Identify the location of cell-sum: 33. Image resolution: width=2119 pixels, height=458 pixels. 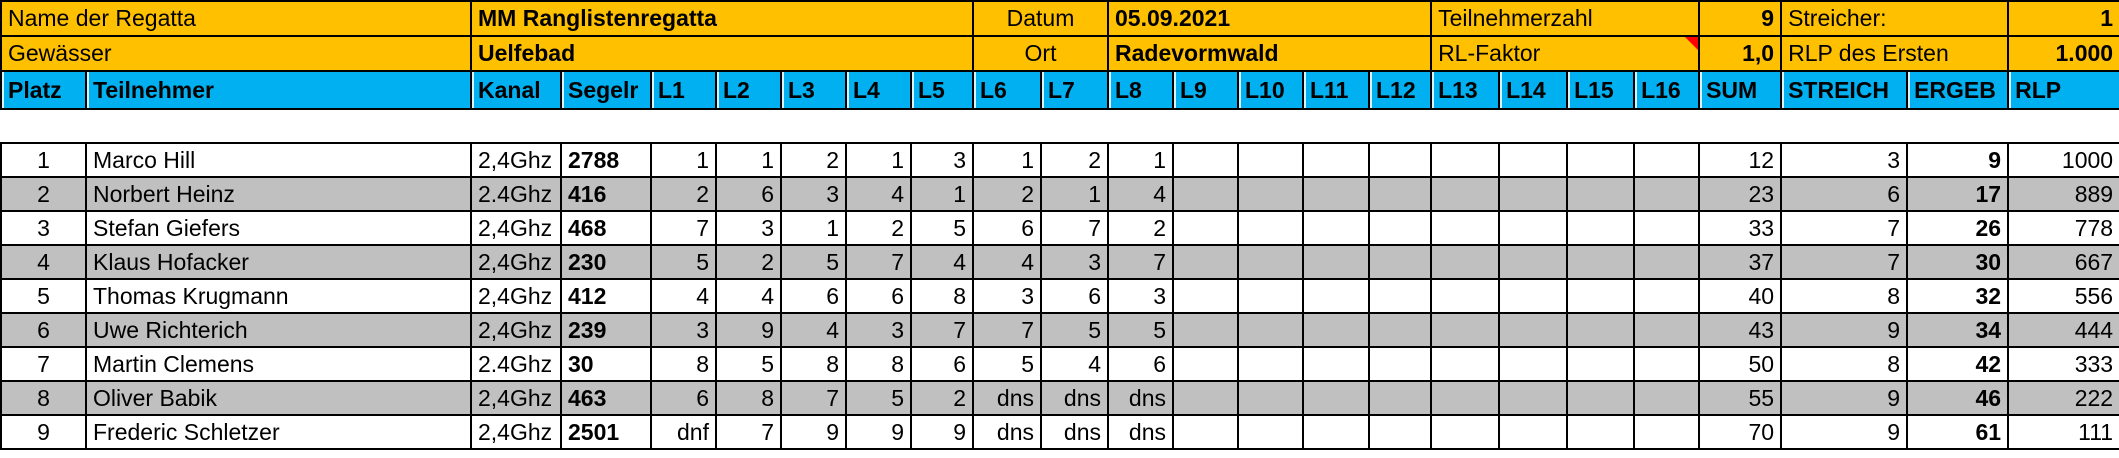
(1740, 228).